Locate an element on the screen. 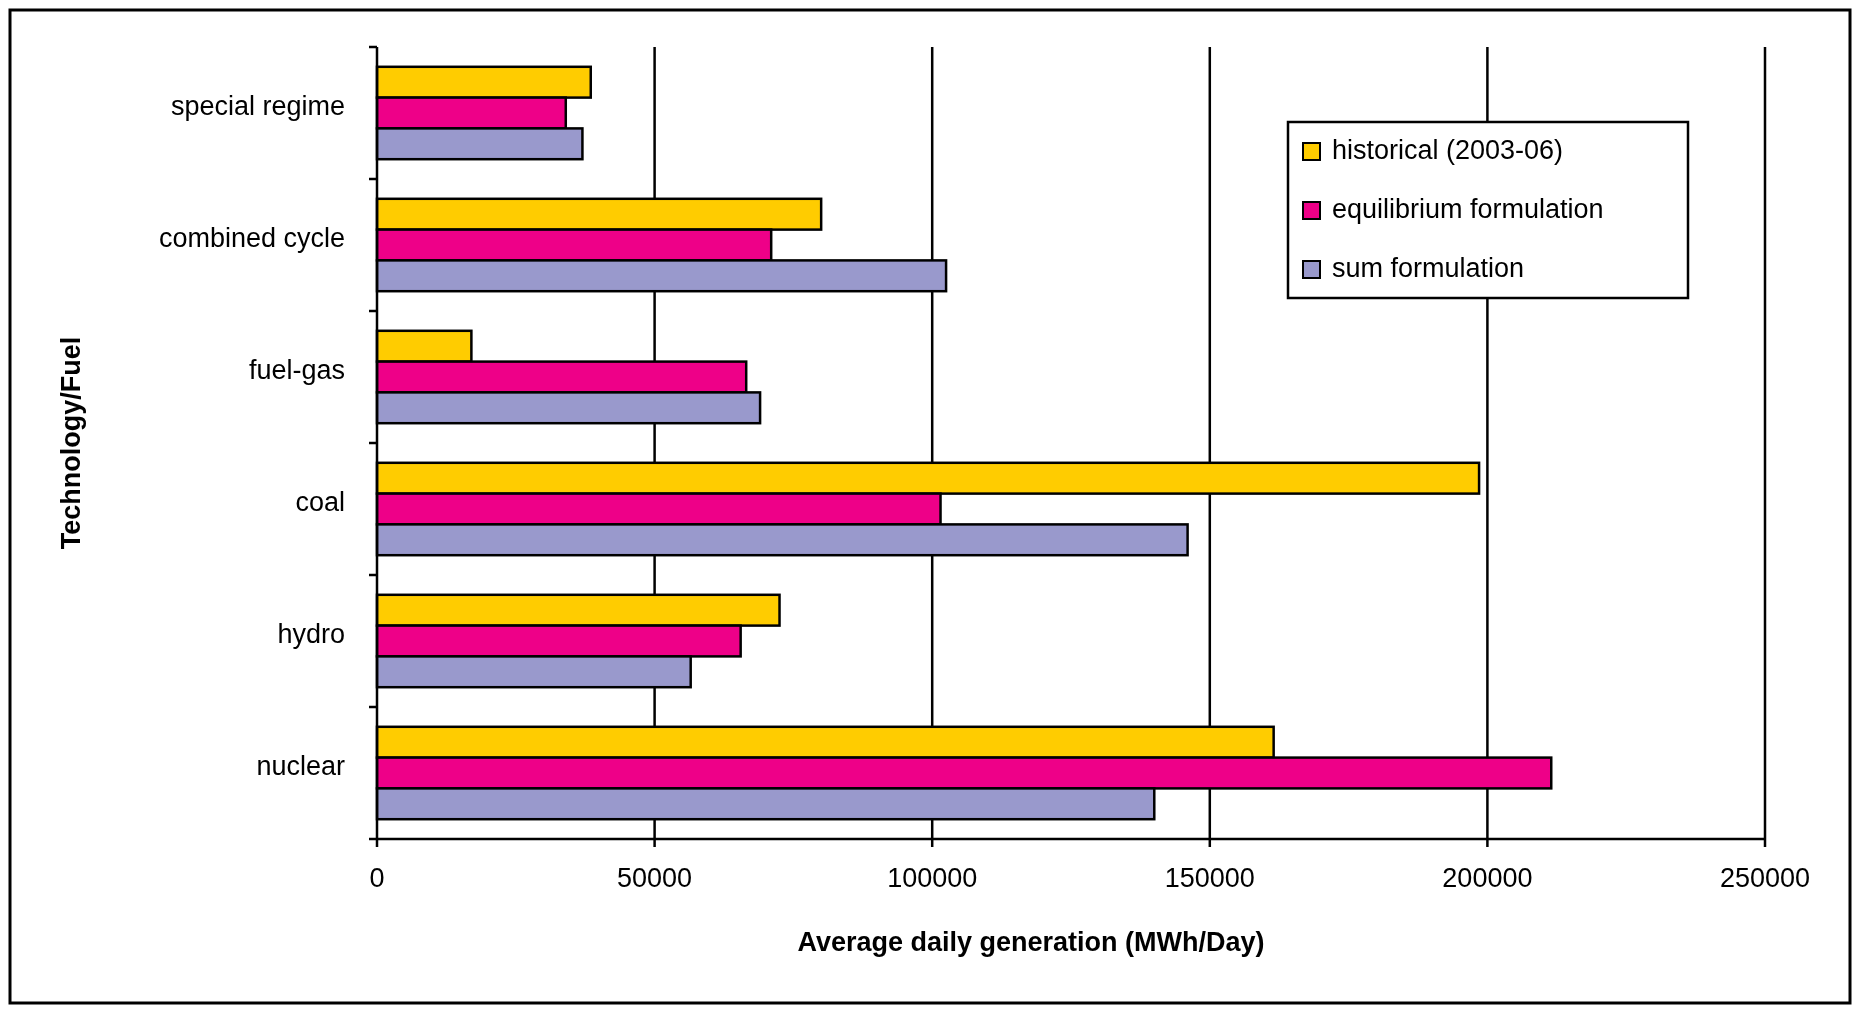 The width and height of the screenshot is (1860, 1013). y-tick-label: hydro is located at coordinates (311, 634).